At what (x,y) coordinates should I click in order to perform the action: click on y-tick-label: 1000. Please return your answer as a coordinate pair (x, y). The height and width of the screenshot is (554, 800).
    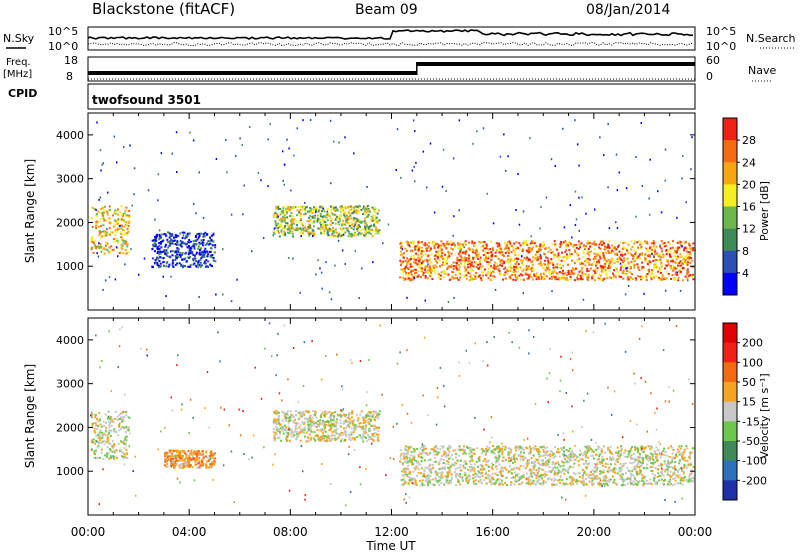
    Looking at the image, I should click on (70, 266).